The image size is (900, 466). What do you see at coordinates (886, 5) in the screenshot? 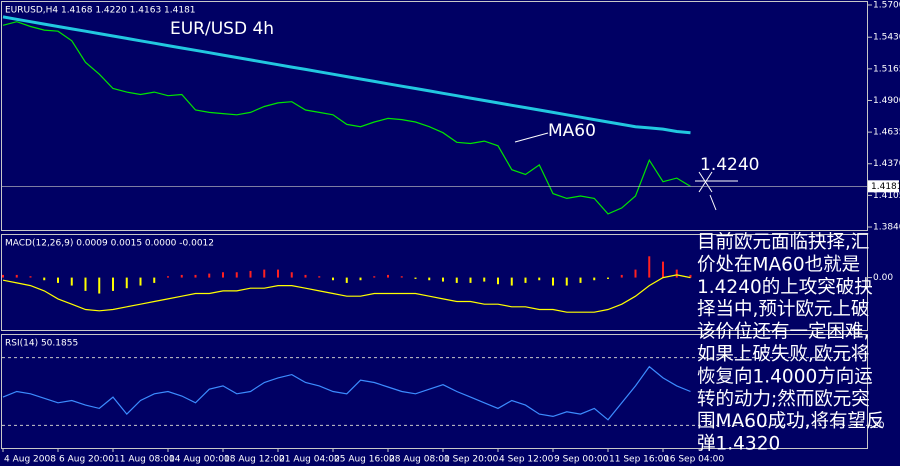
I see `y-tick-label: 1.5700` at bounding box center [886, 5].